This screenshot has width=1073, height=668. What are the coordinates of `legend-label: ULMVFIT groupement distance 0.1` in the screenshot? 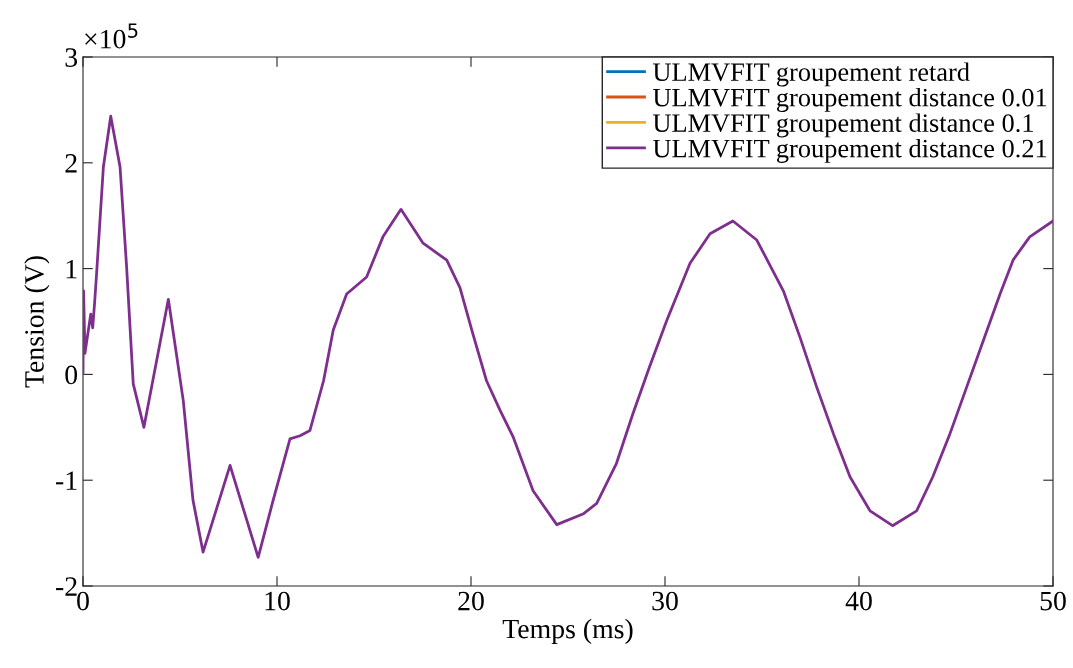 It's located at (842, 125).